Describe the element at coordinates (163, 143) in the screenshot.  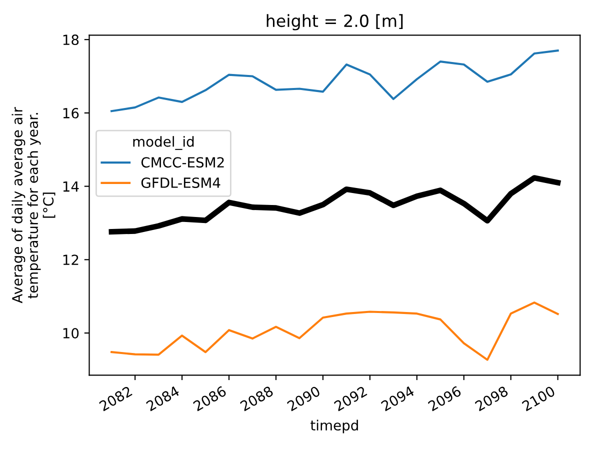
I see `legend-title: model_id` at that location.